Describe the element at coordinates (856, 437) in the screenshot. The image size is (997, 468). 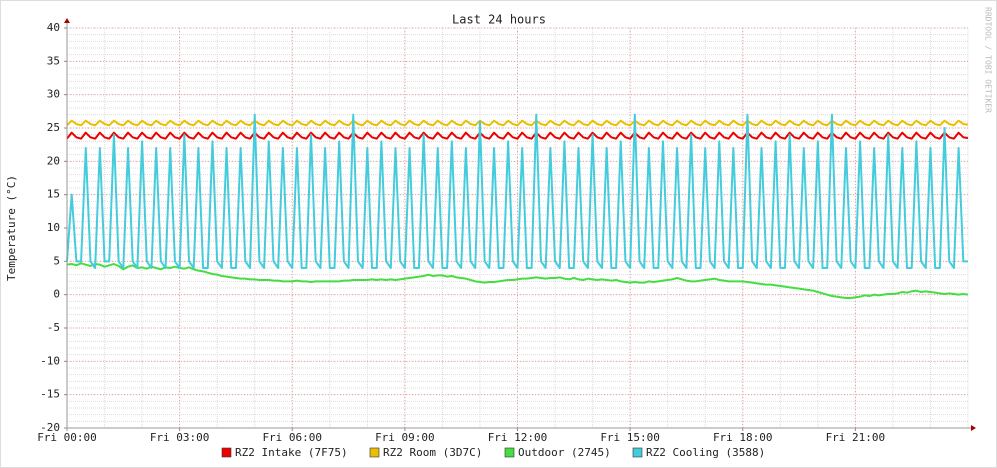
I see `x-tick-label: Fri 21:00` at that location.